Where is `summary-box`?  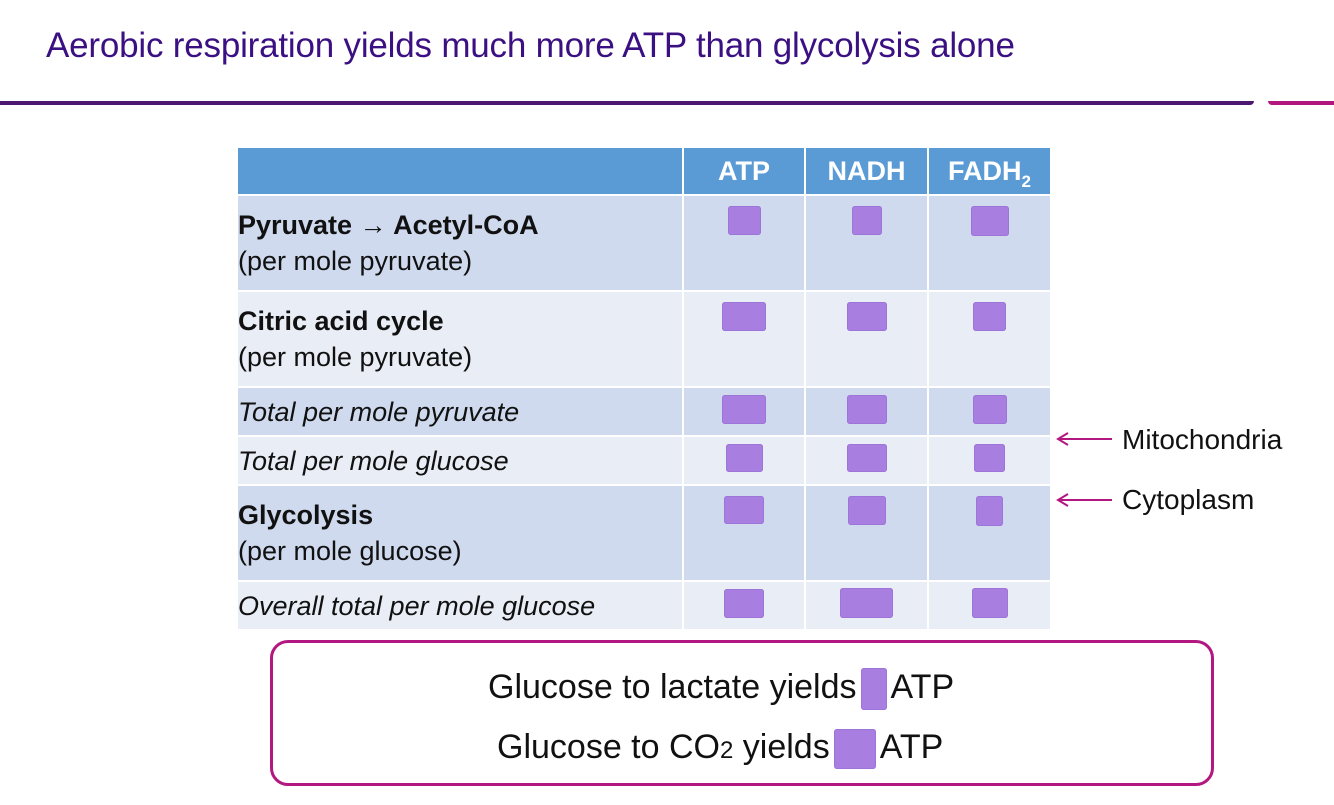
summary-box is located at coordinates (742, 713).